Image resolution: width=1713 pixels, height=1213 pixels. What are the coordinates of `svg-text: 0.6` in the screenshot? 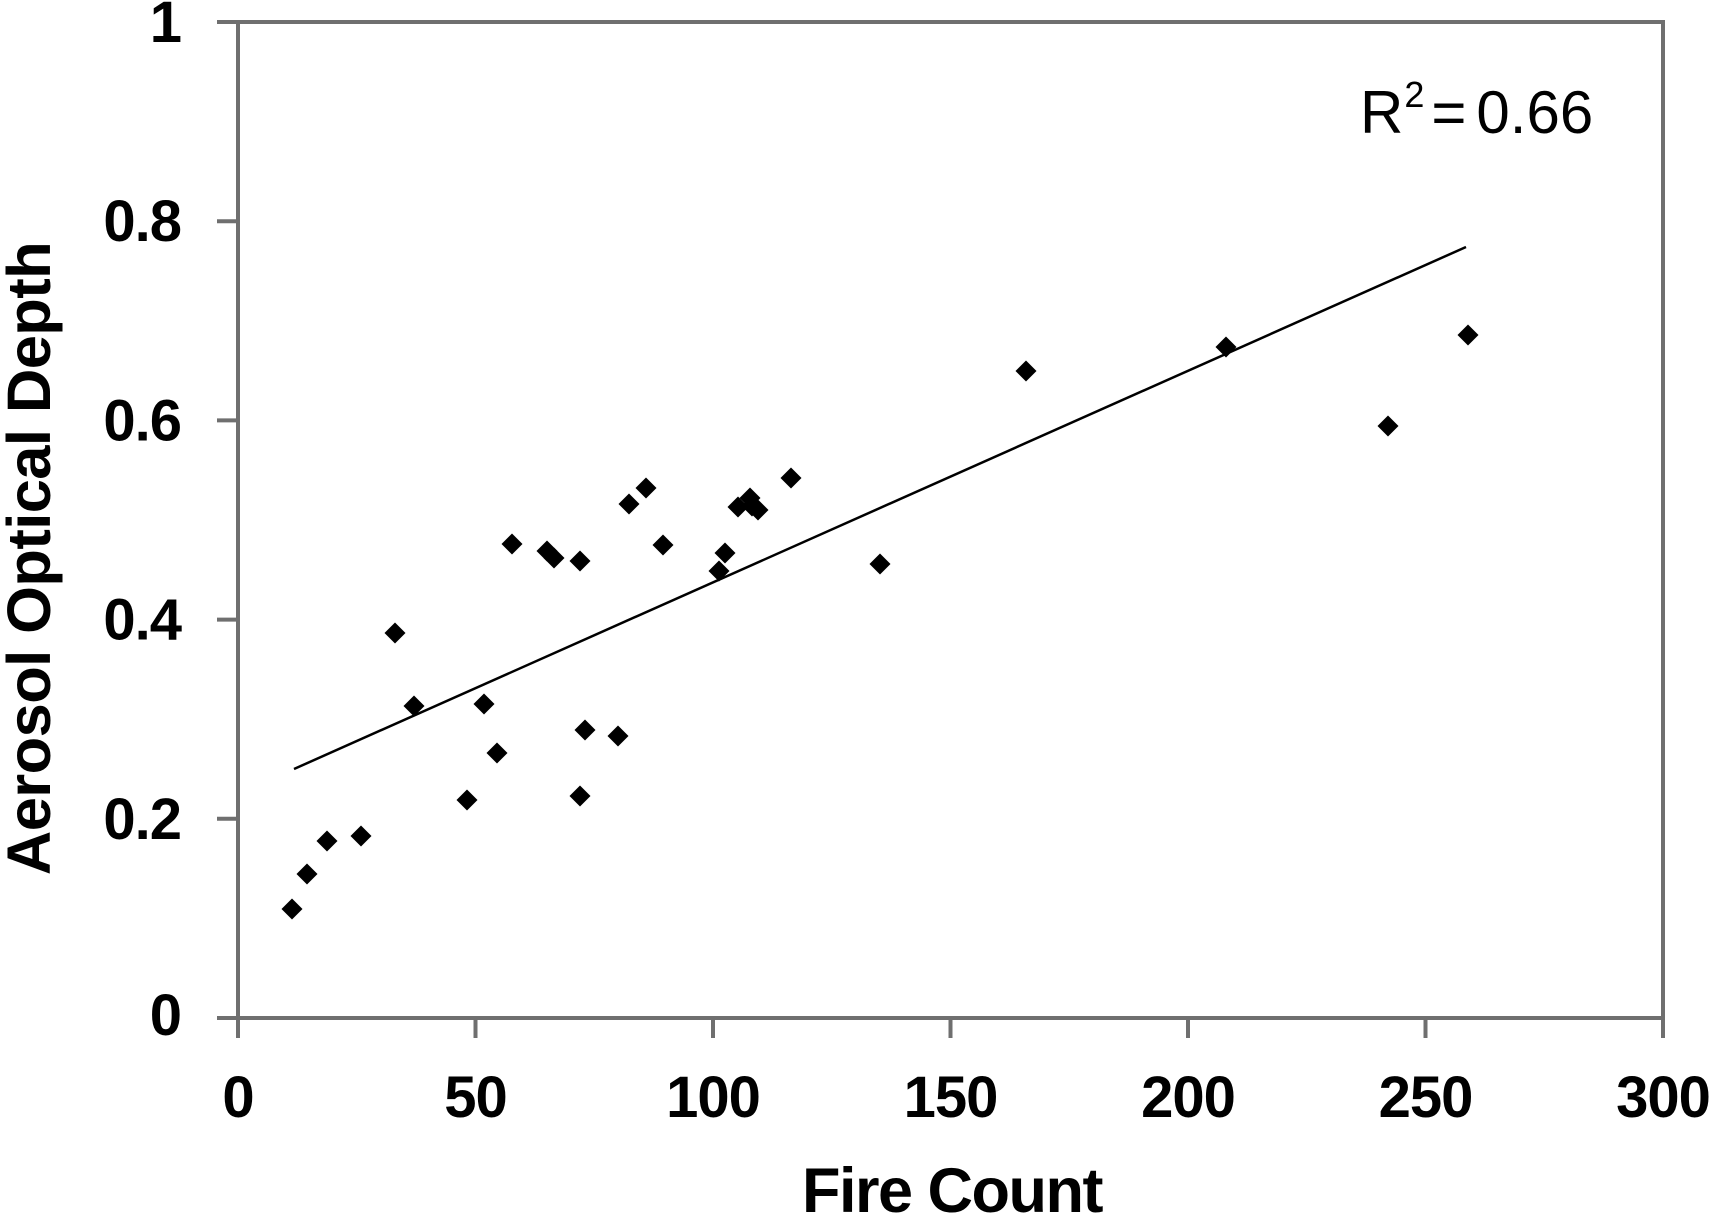 It's located at (142, 420).